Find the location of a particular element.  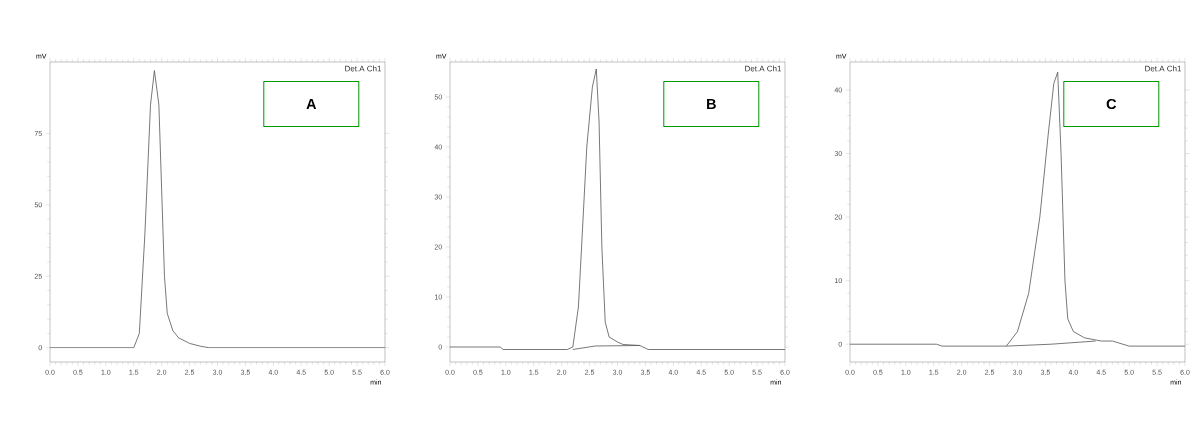

text: B is located at coordinates (711, 104).